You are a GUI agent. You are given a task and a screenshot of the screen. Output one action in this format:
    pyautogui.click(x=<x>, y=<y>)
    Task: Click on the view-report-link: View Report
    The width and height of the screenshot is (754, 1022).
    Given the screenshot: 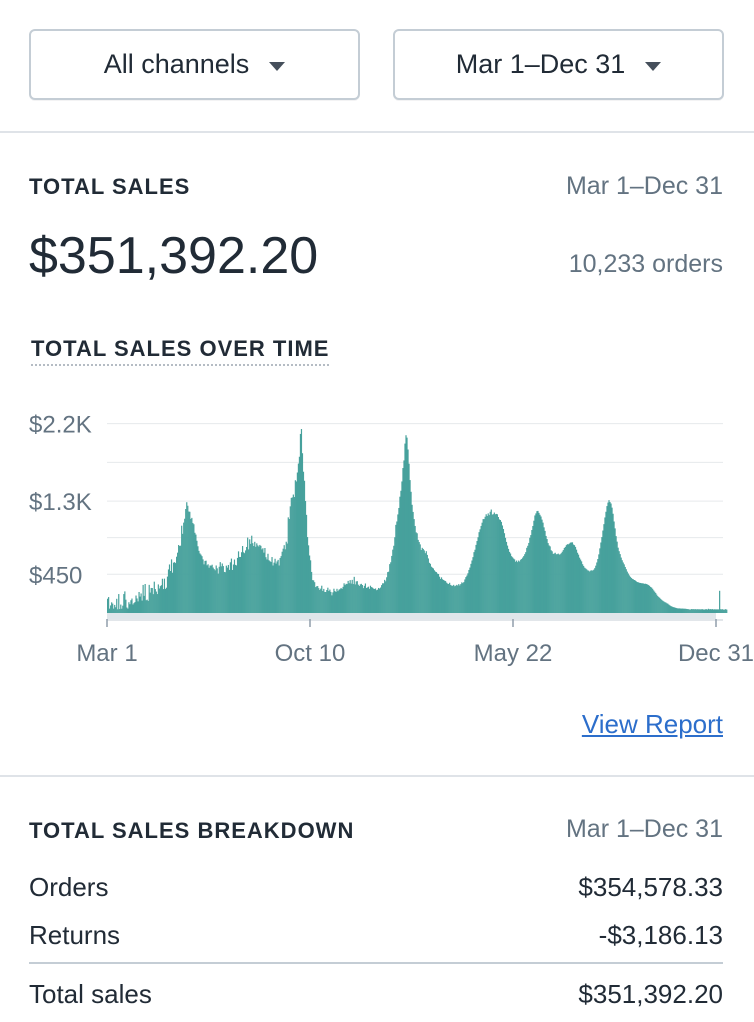 What is the action you would take?
    pyautogui.click(x=652, y=724)
    